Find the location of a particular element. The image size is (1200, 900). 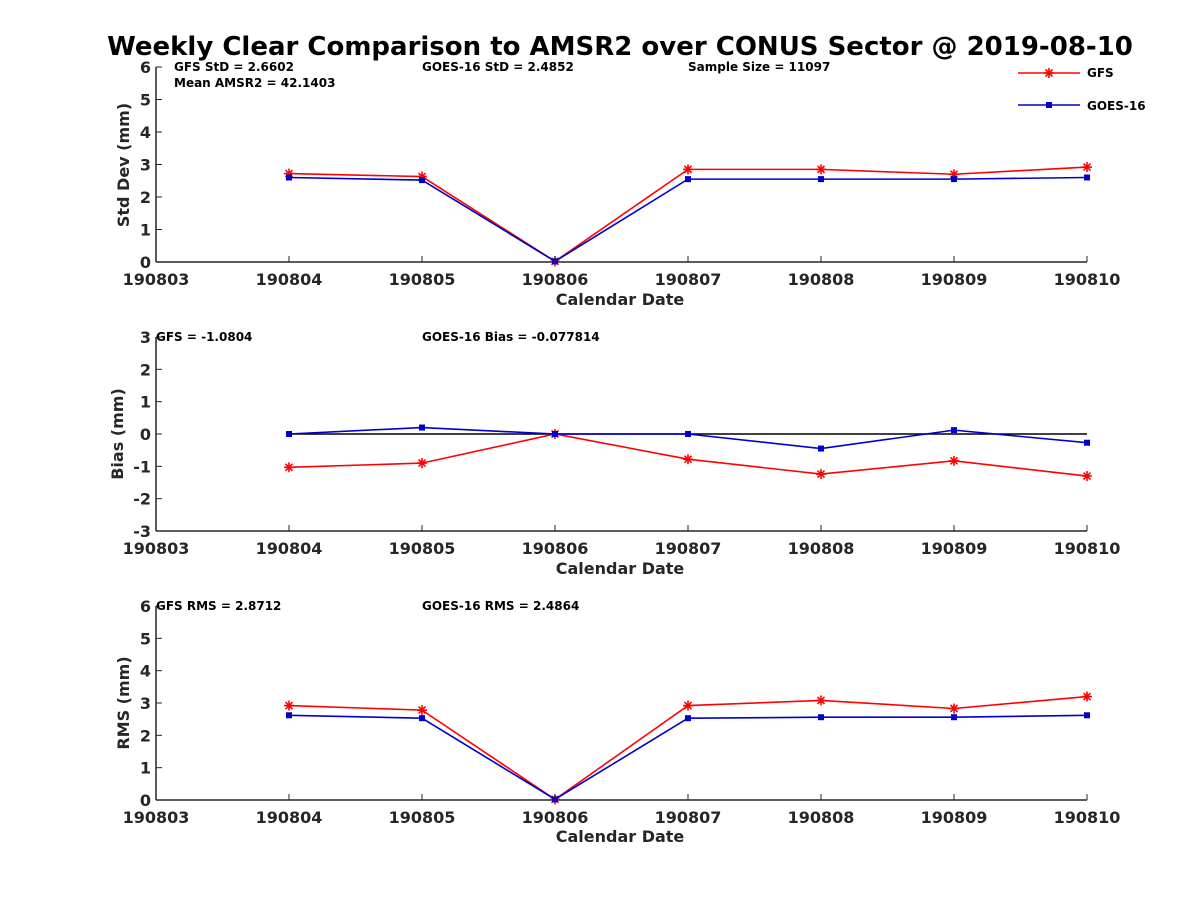

rms-x-tick-label: 190808 is located at coordinates (821, 817).